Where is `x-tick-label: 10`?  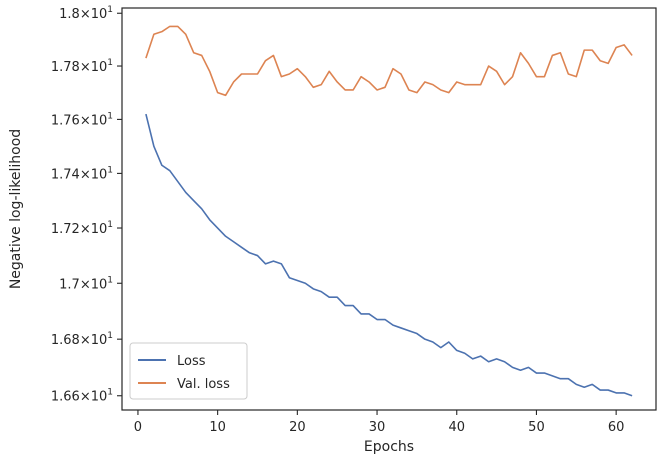
x-tick-label: 10 is located at coordinates (217, 427).